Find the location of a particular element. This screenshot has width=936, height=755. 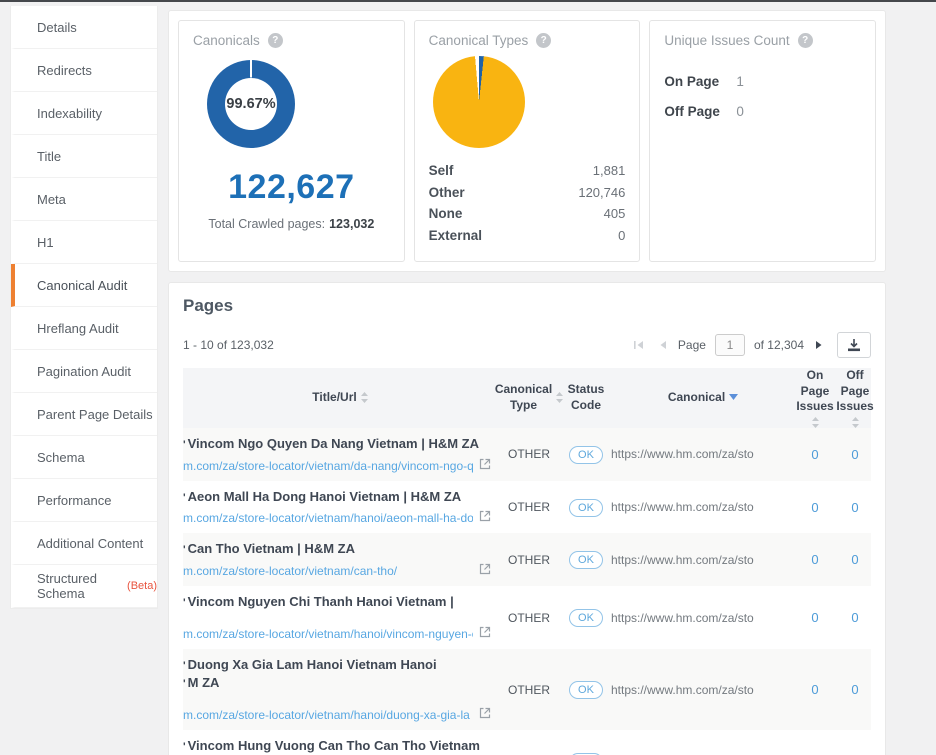

page-url-link: m.com/za/store-locator/vietnam/can-tho/ is located at coordinates (290, 571).